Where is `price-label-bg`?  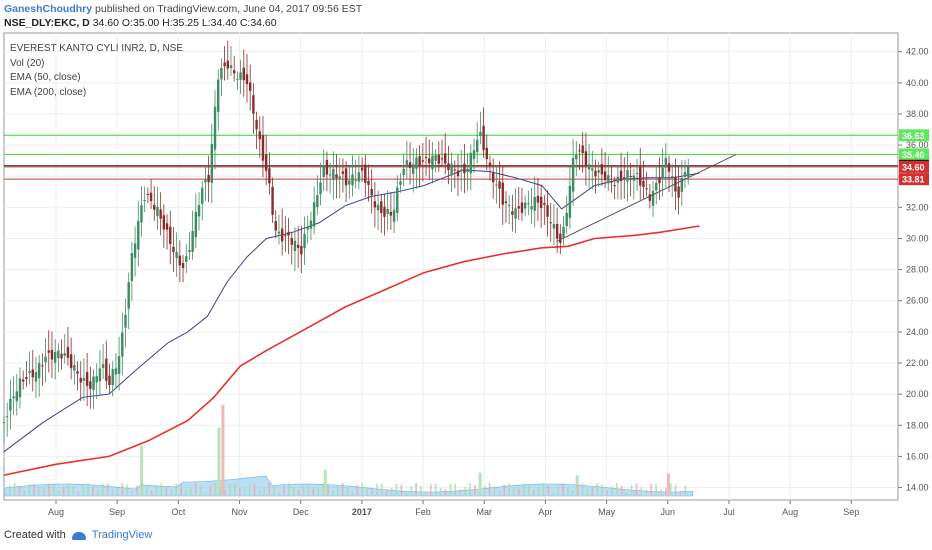
price-label-bg is located at coordinates (914, 154).